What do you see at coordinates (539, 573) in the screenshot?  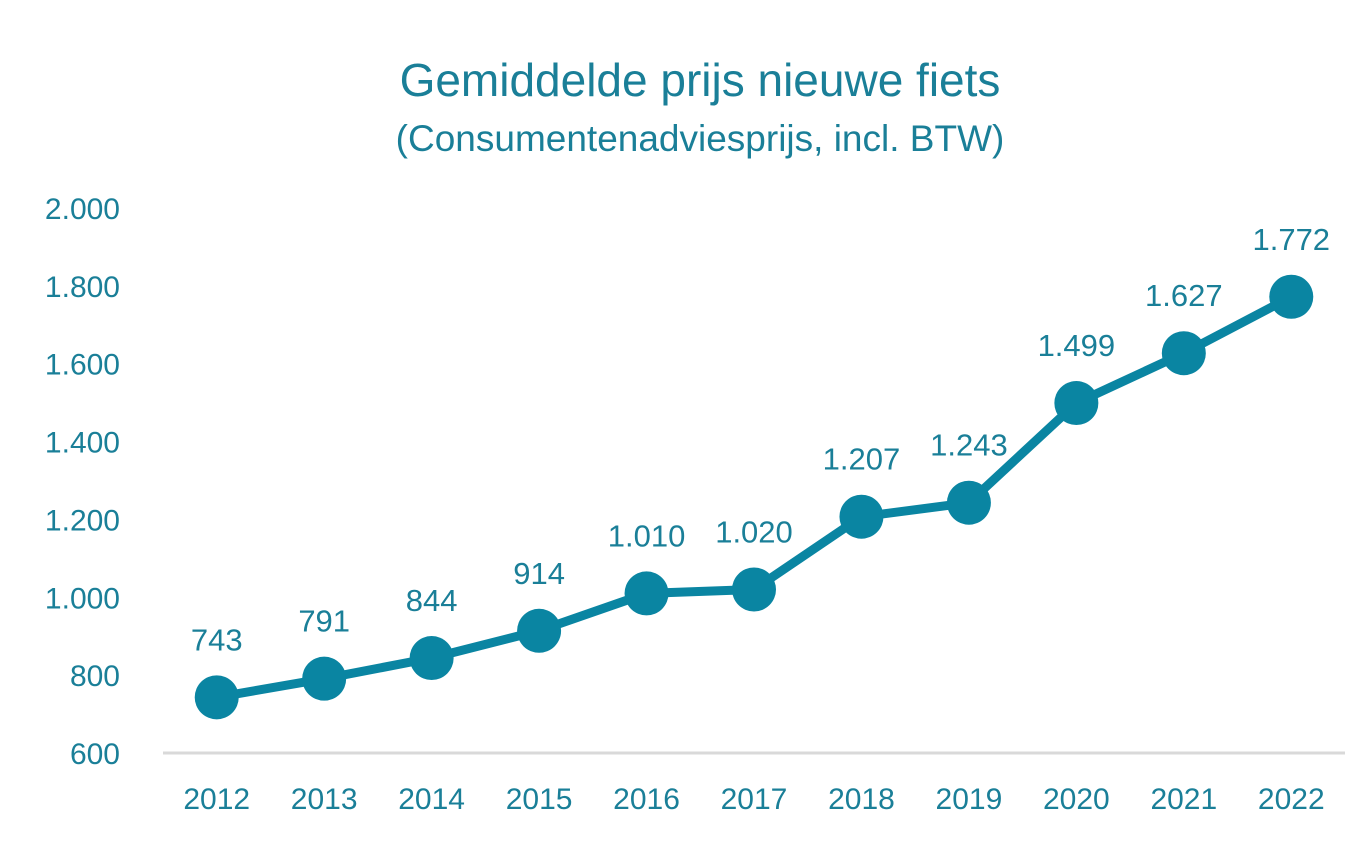 I see `data-label: 914` at bounding box center [539, 573].